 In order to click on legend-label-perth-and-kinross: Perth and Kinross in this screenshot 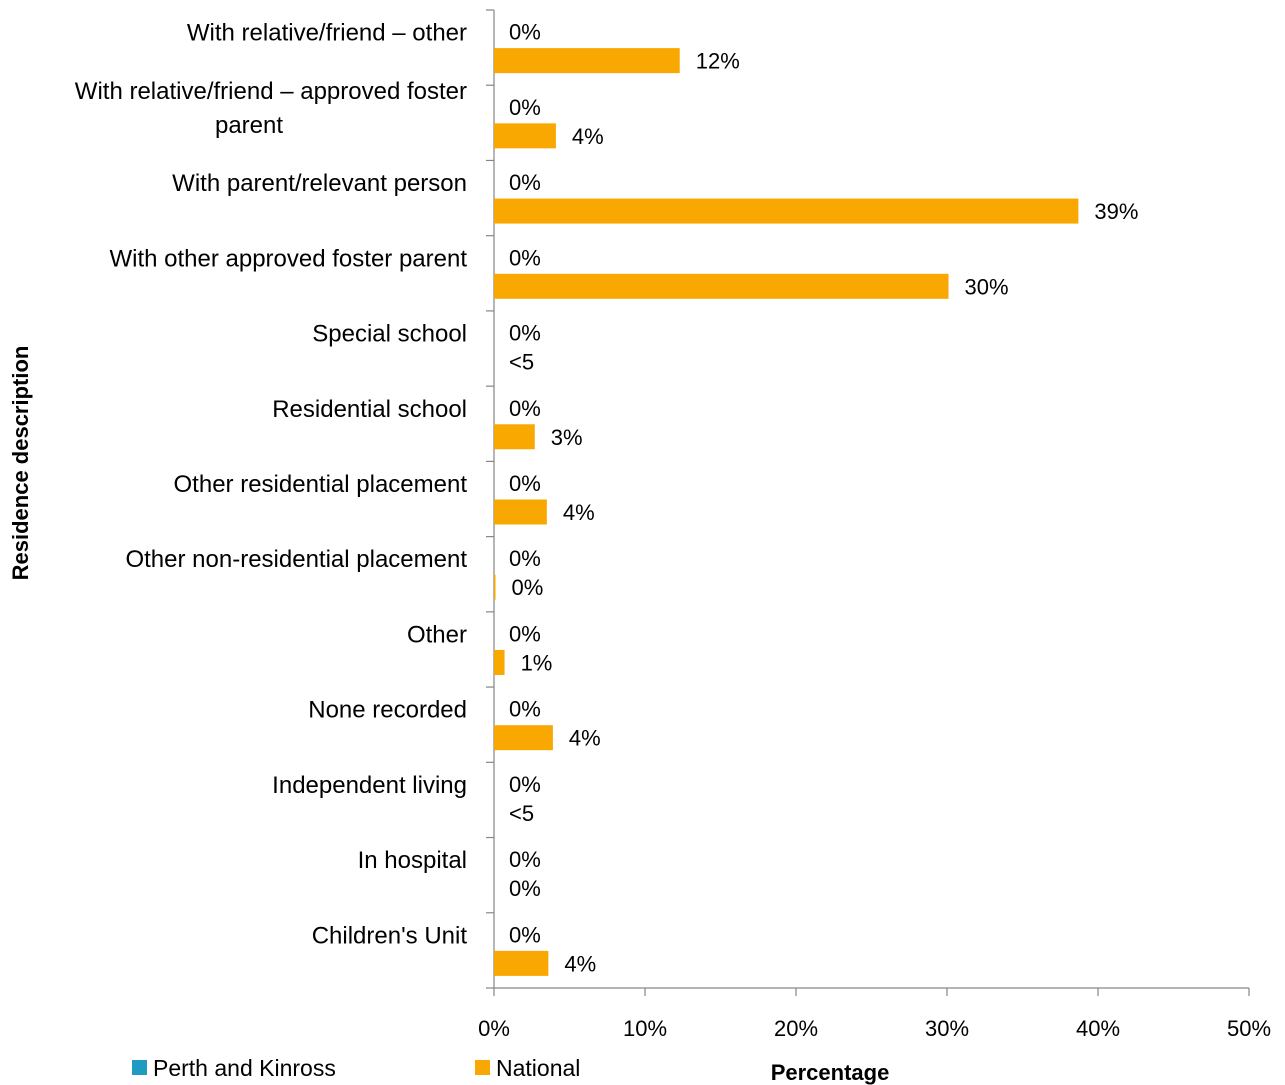, I will do `click(244, 1068)`.